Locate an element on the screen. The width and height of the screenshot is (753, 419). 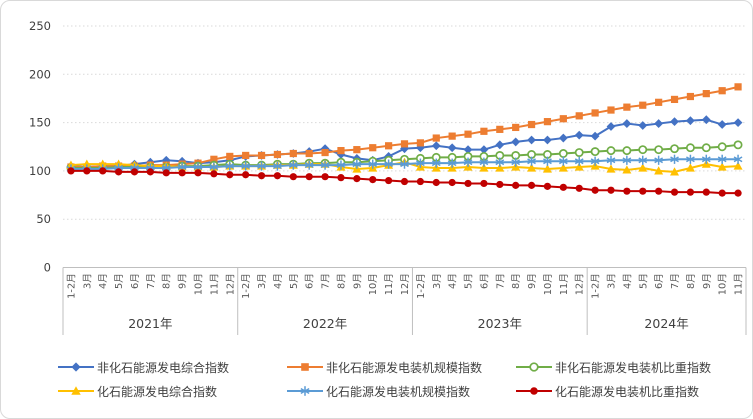
svg-text: 2022年 is located at coordinates (325, 323).